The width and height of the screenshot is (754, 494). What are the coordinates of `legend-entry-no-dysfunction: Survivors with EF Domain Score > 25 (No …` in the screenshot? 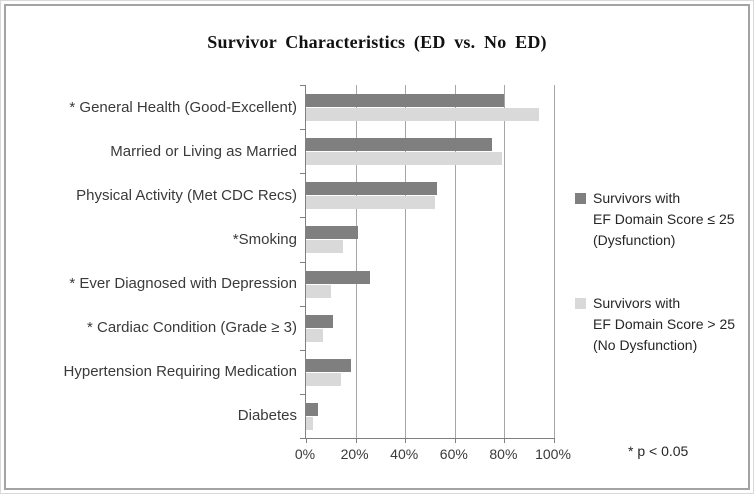 It's located at (655, 324).